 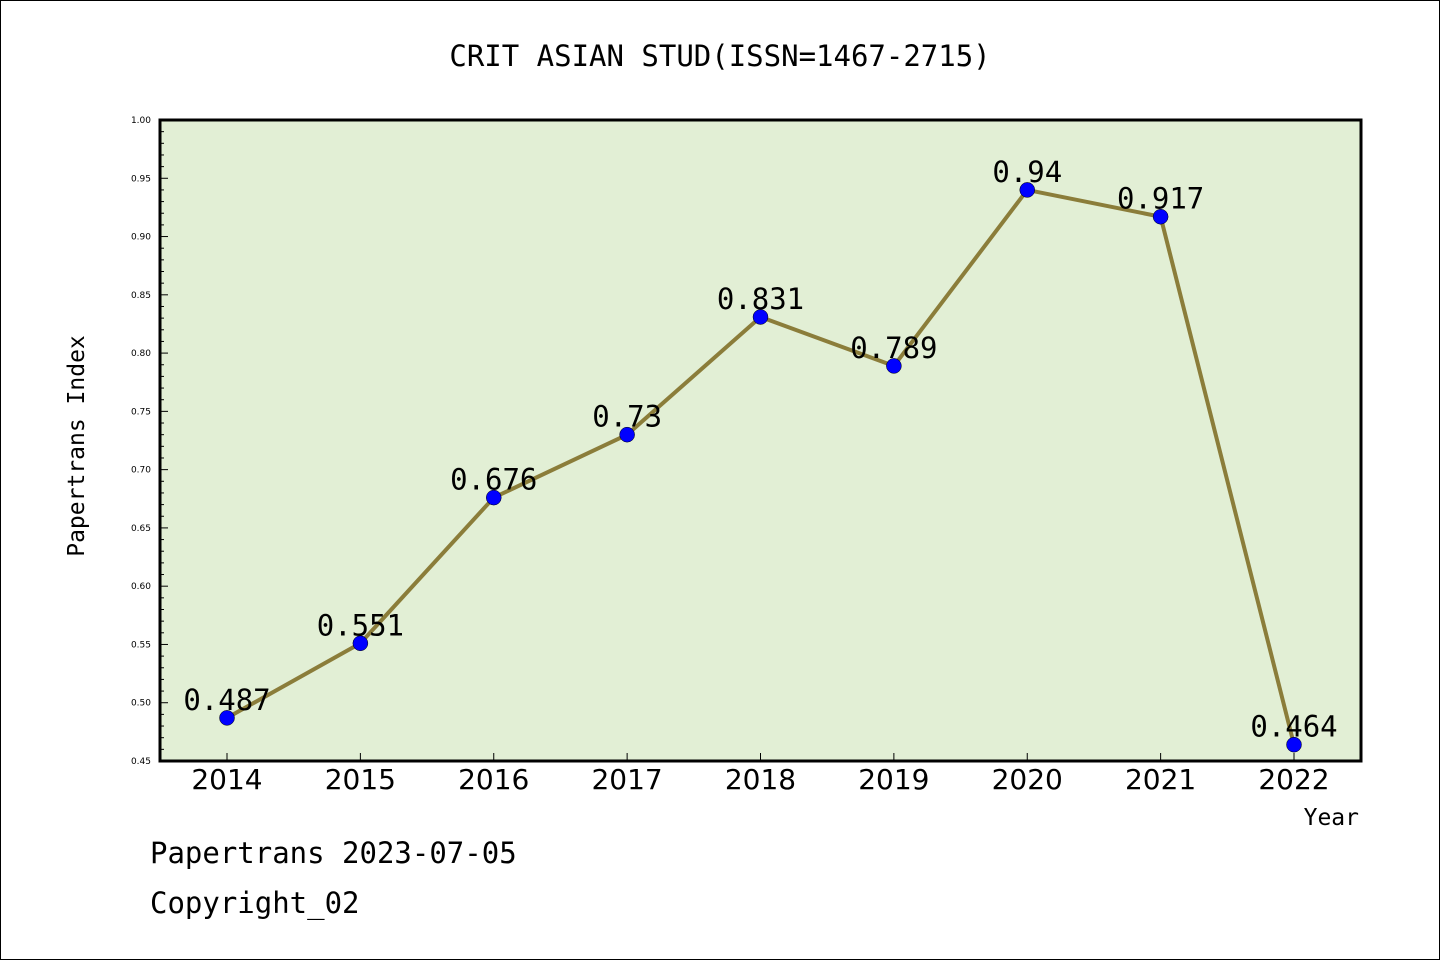 What do you see at coordinates (760, 779) in the screenshot?
I see `x-tick-label: 2018` at bounding box center [760, 779].